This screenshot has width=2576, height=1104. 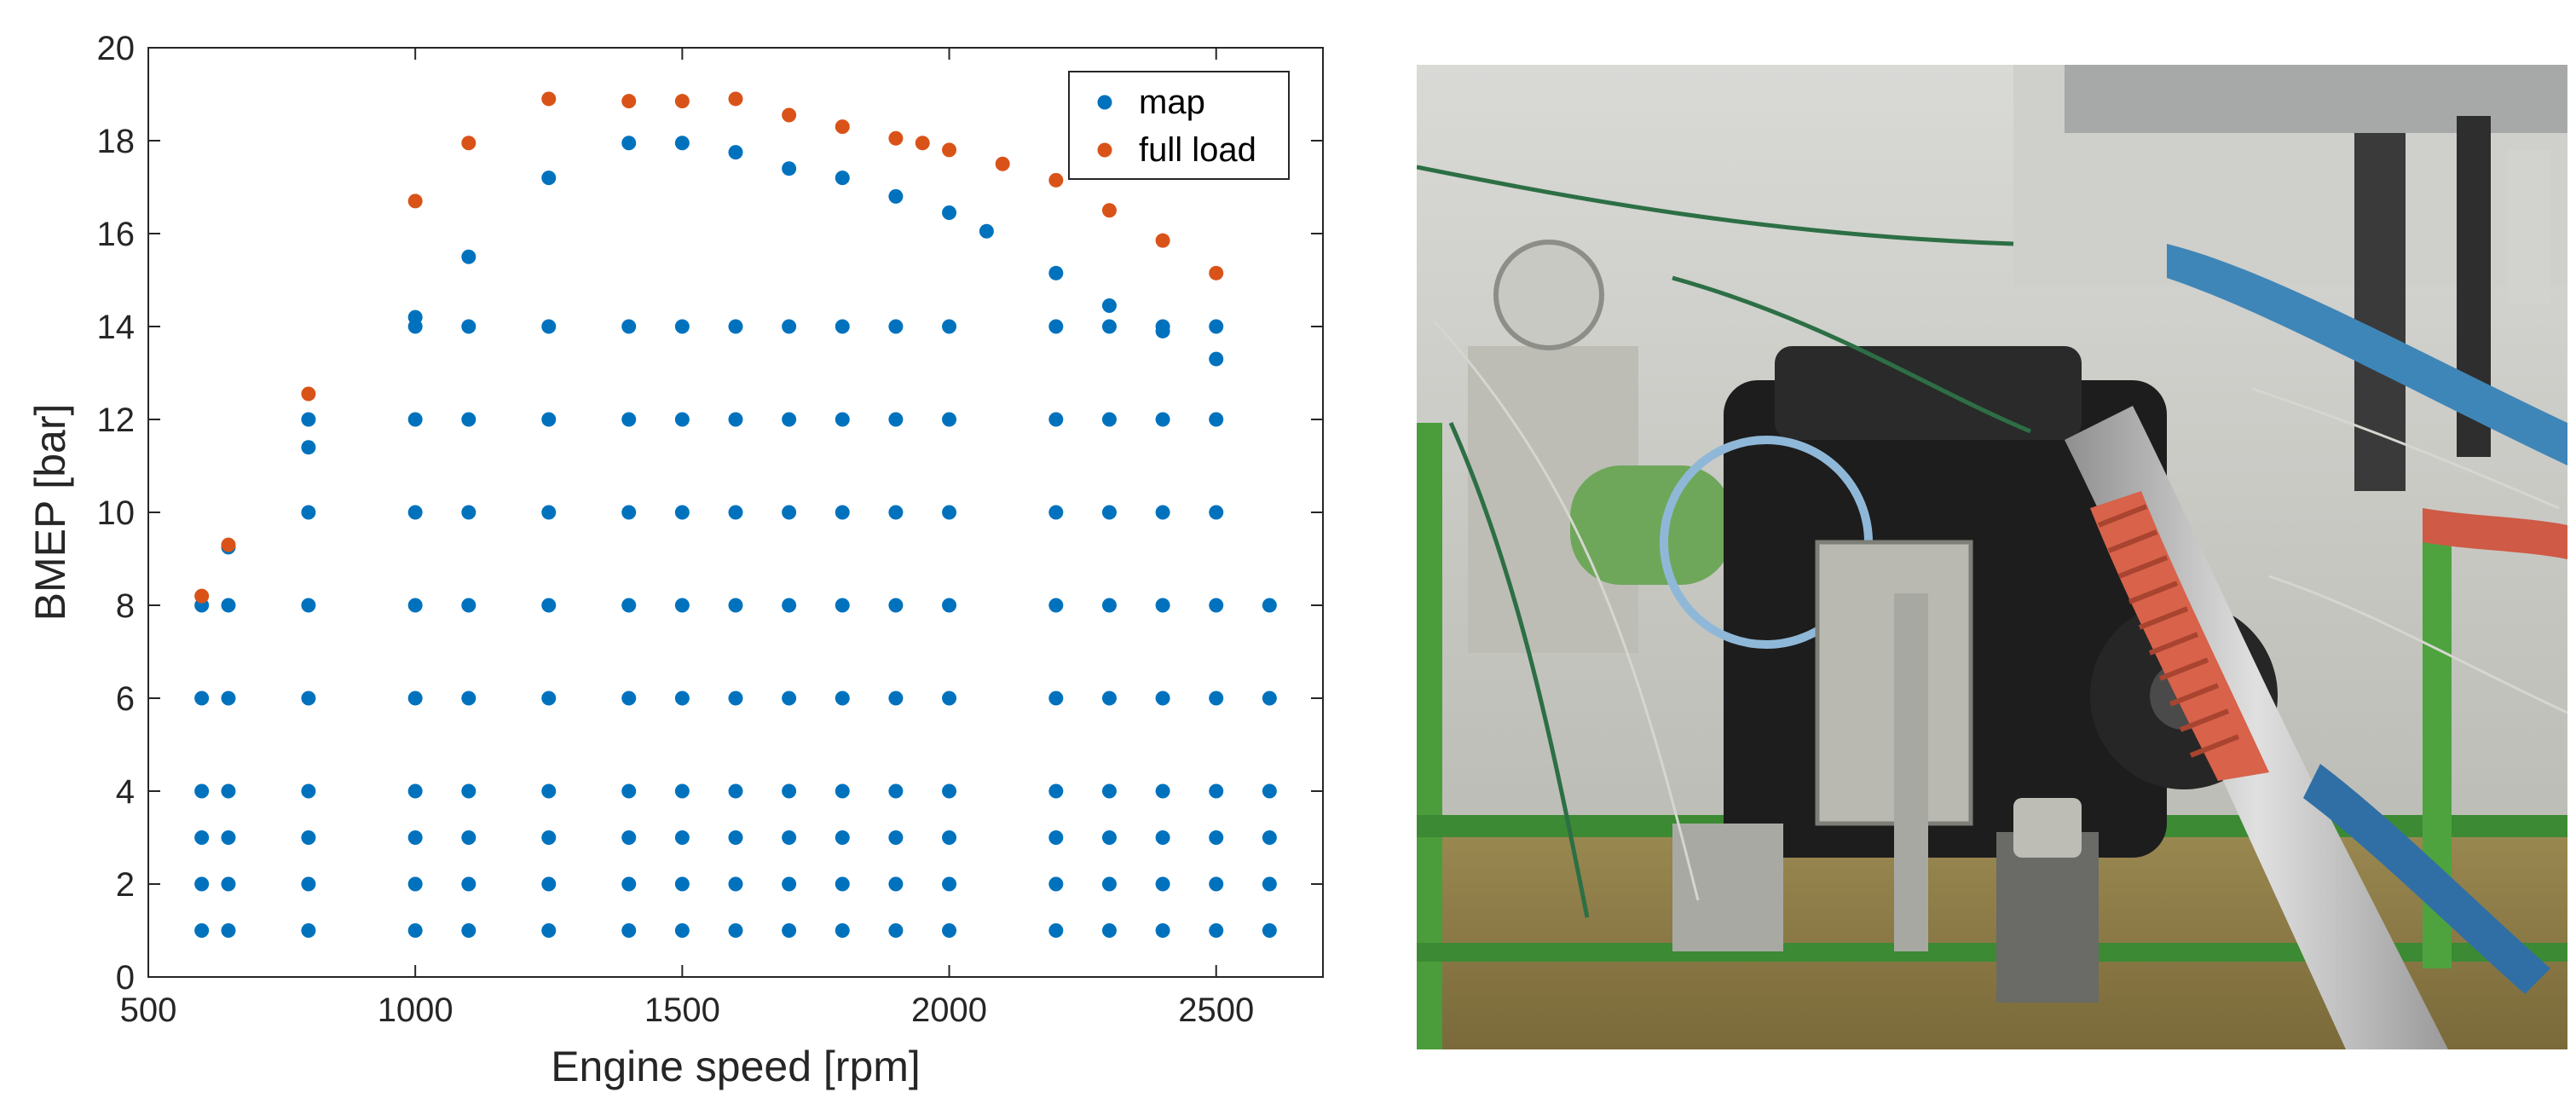 What do you see at coordinates (116, 327) in the screenshot?
I see `y-tick-label: 14` at bounding box center [116, 327].